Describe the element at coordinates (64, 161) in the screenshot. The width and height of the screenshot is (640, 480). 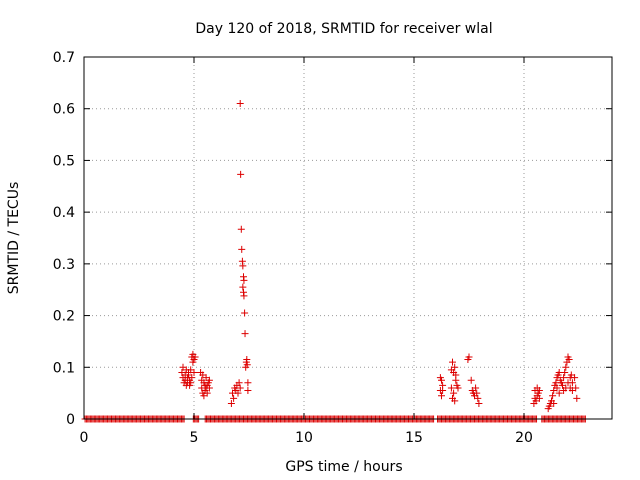
I see `y-tick-label: 0.5` at that location.